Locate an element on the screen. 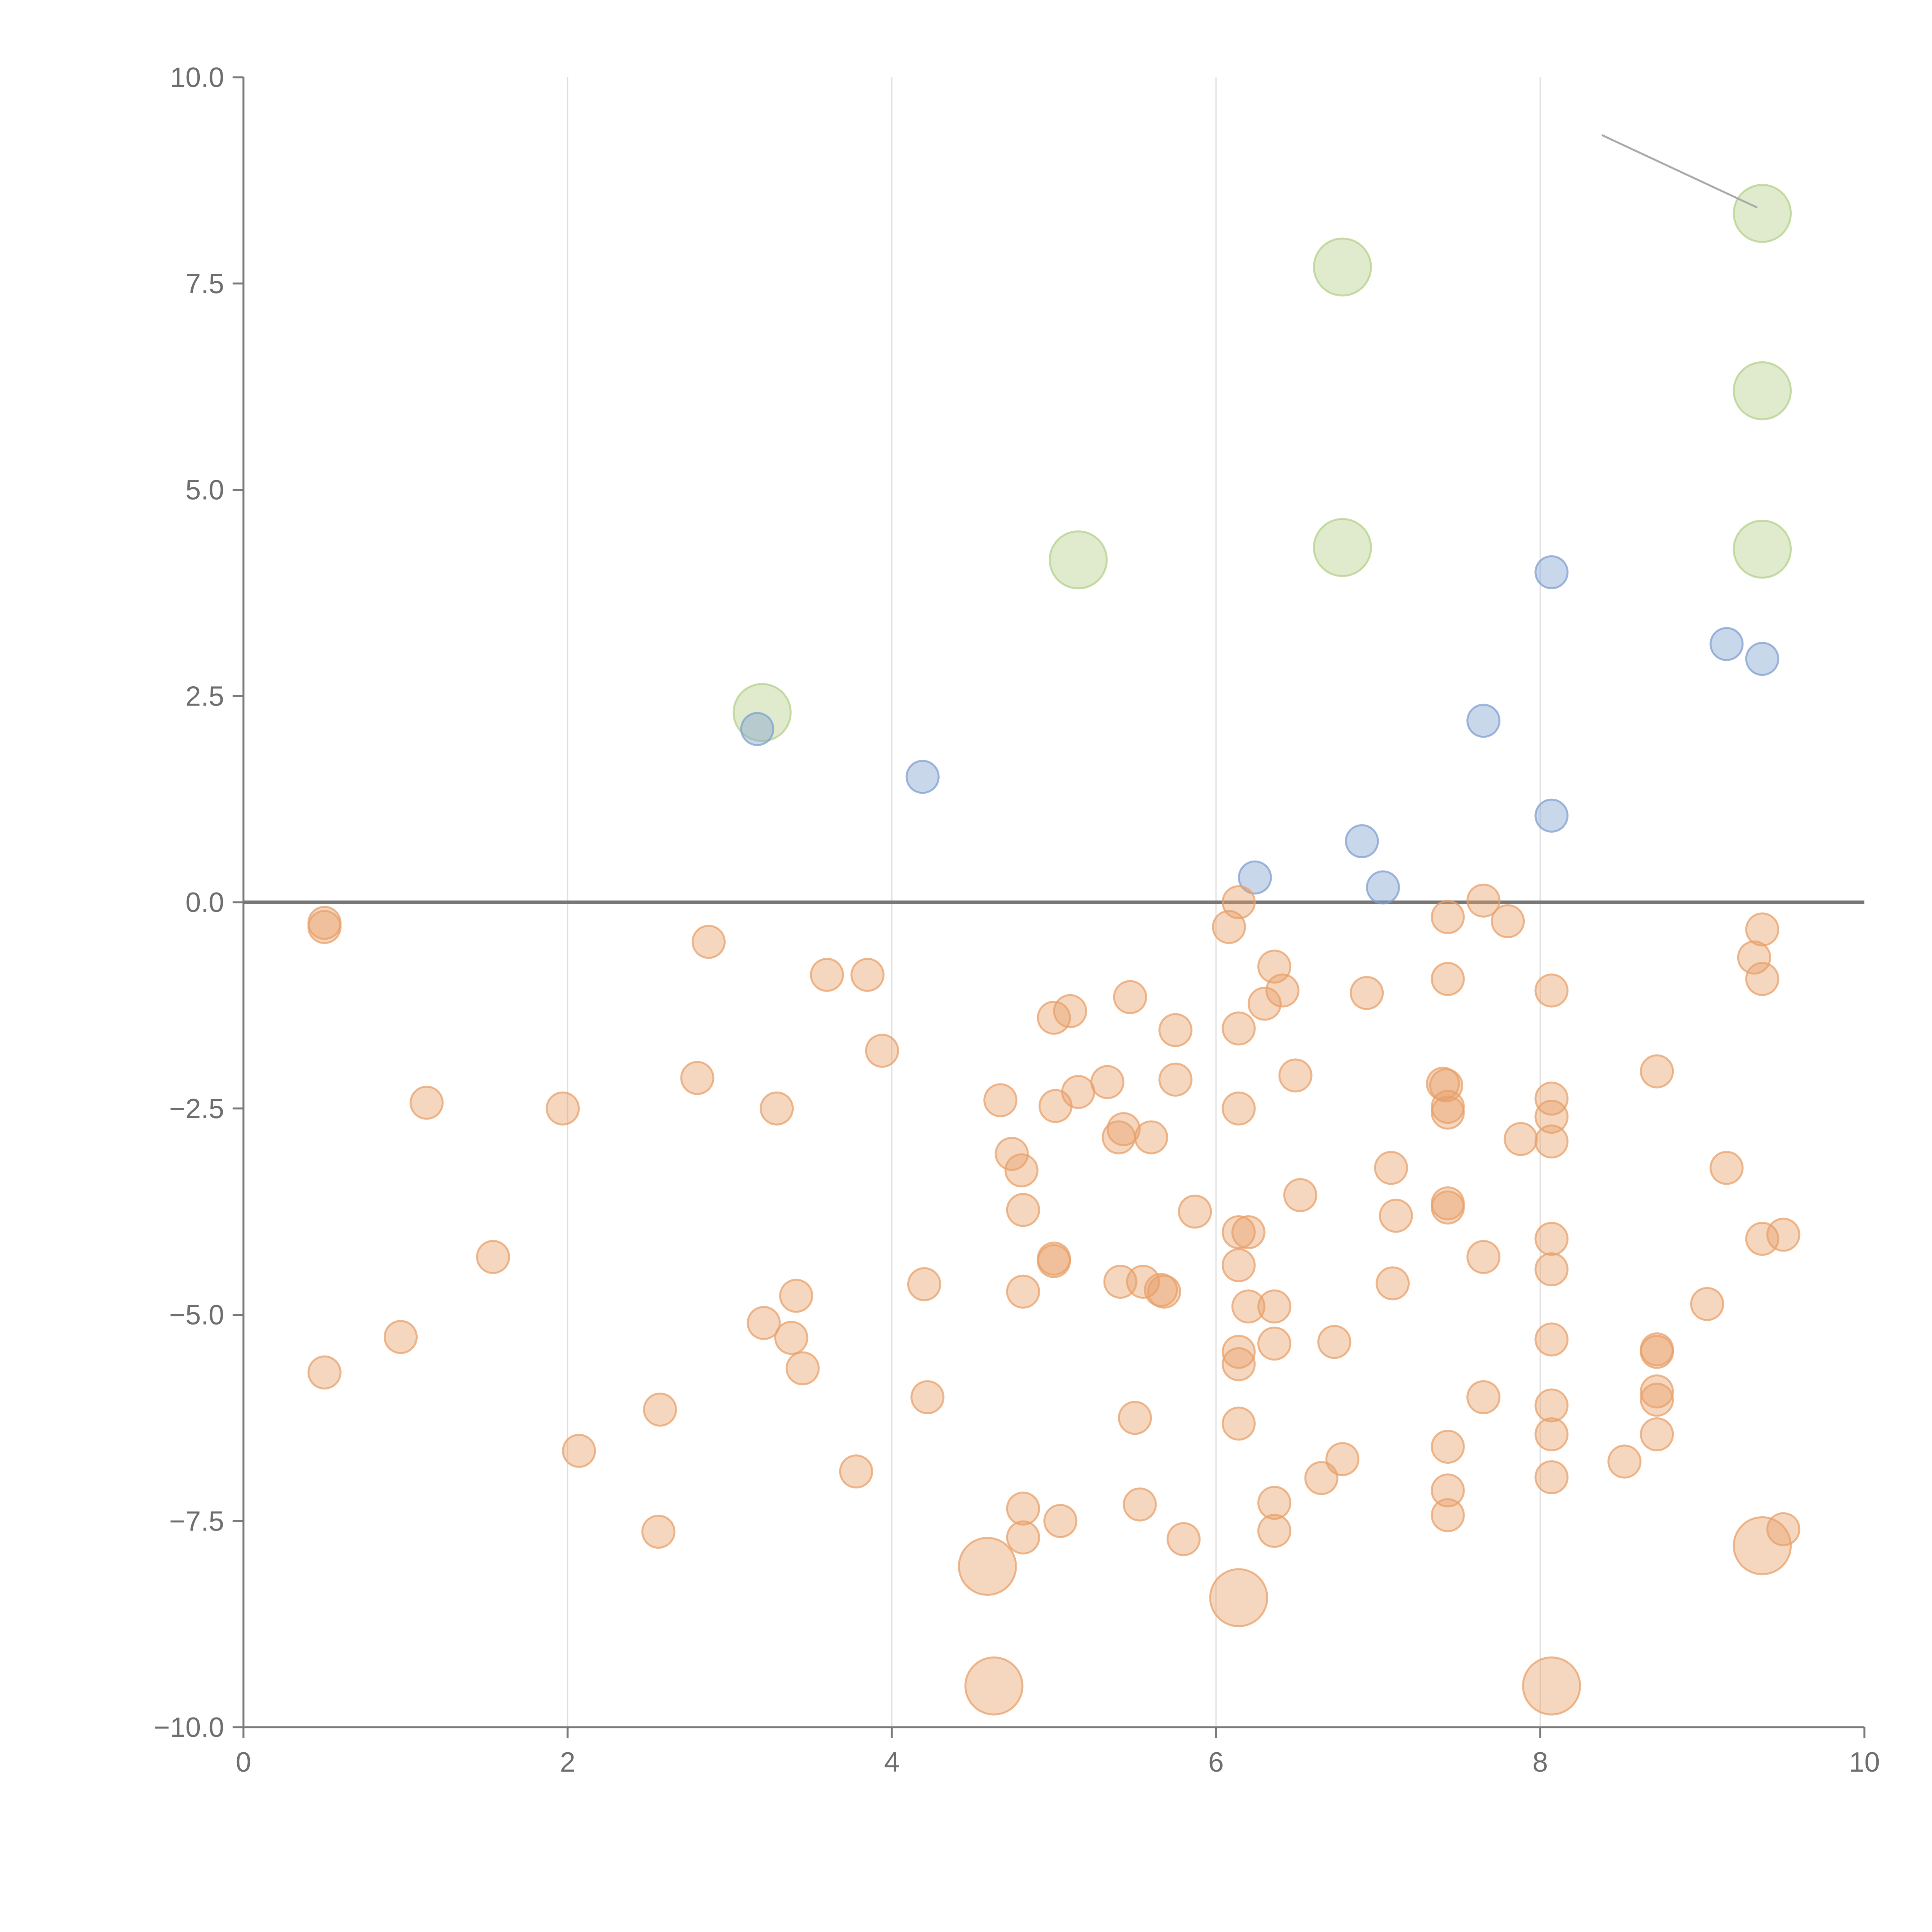 The image size is (1932, 1932). label-leader-line is located at coordinates (1680, 171).